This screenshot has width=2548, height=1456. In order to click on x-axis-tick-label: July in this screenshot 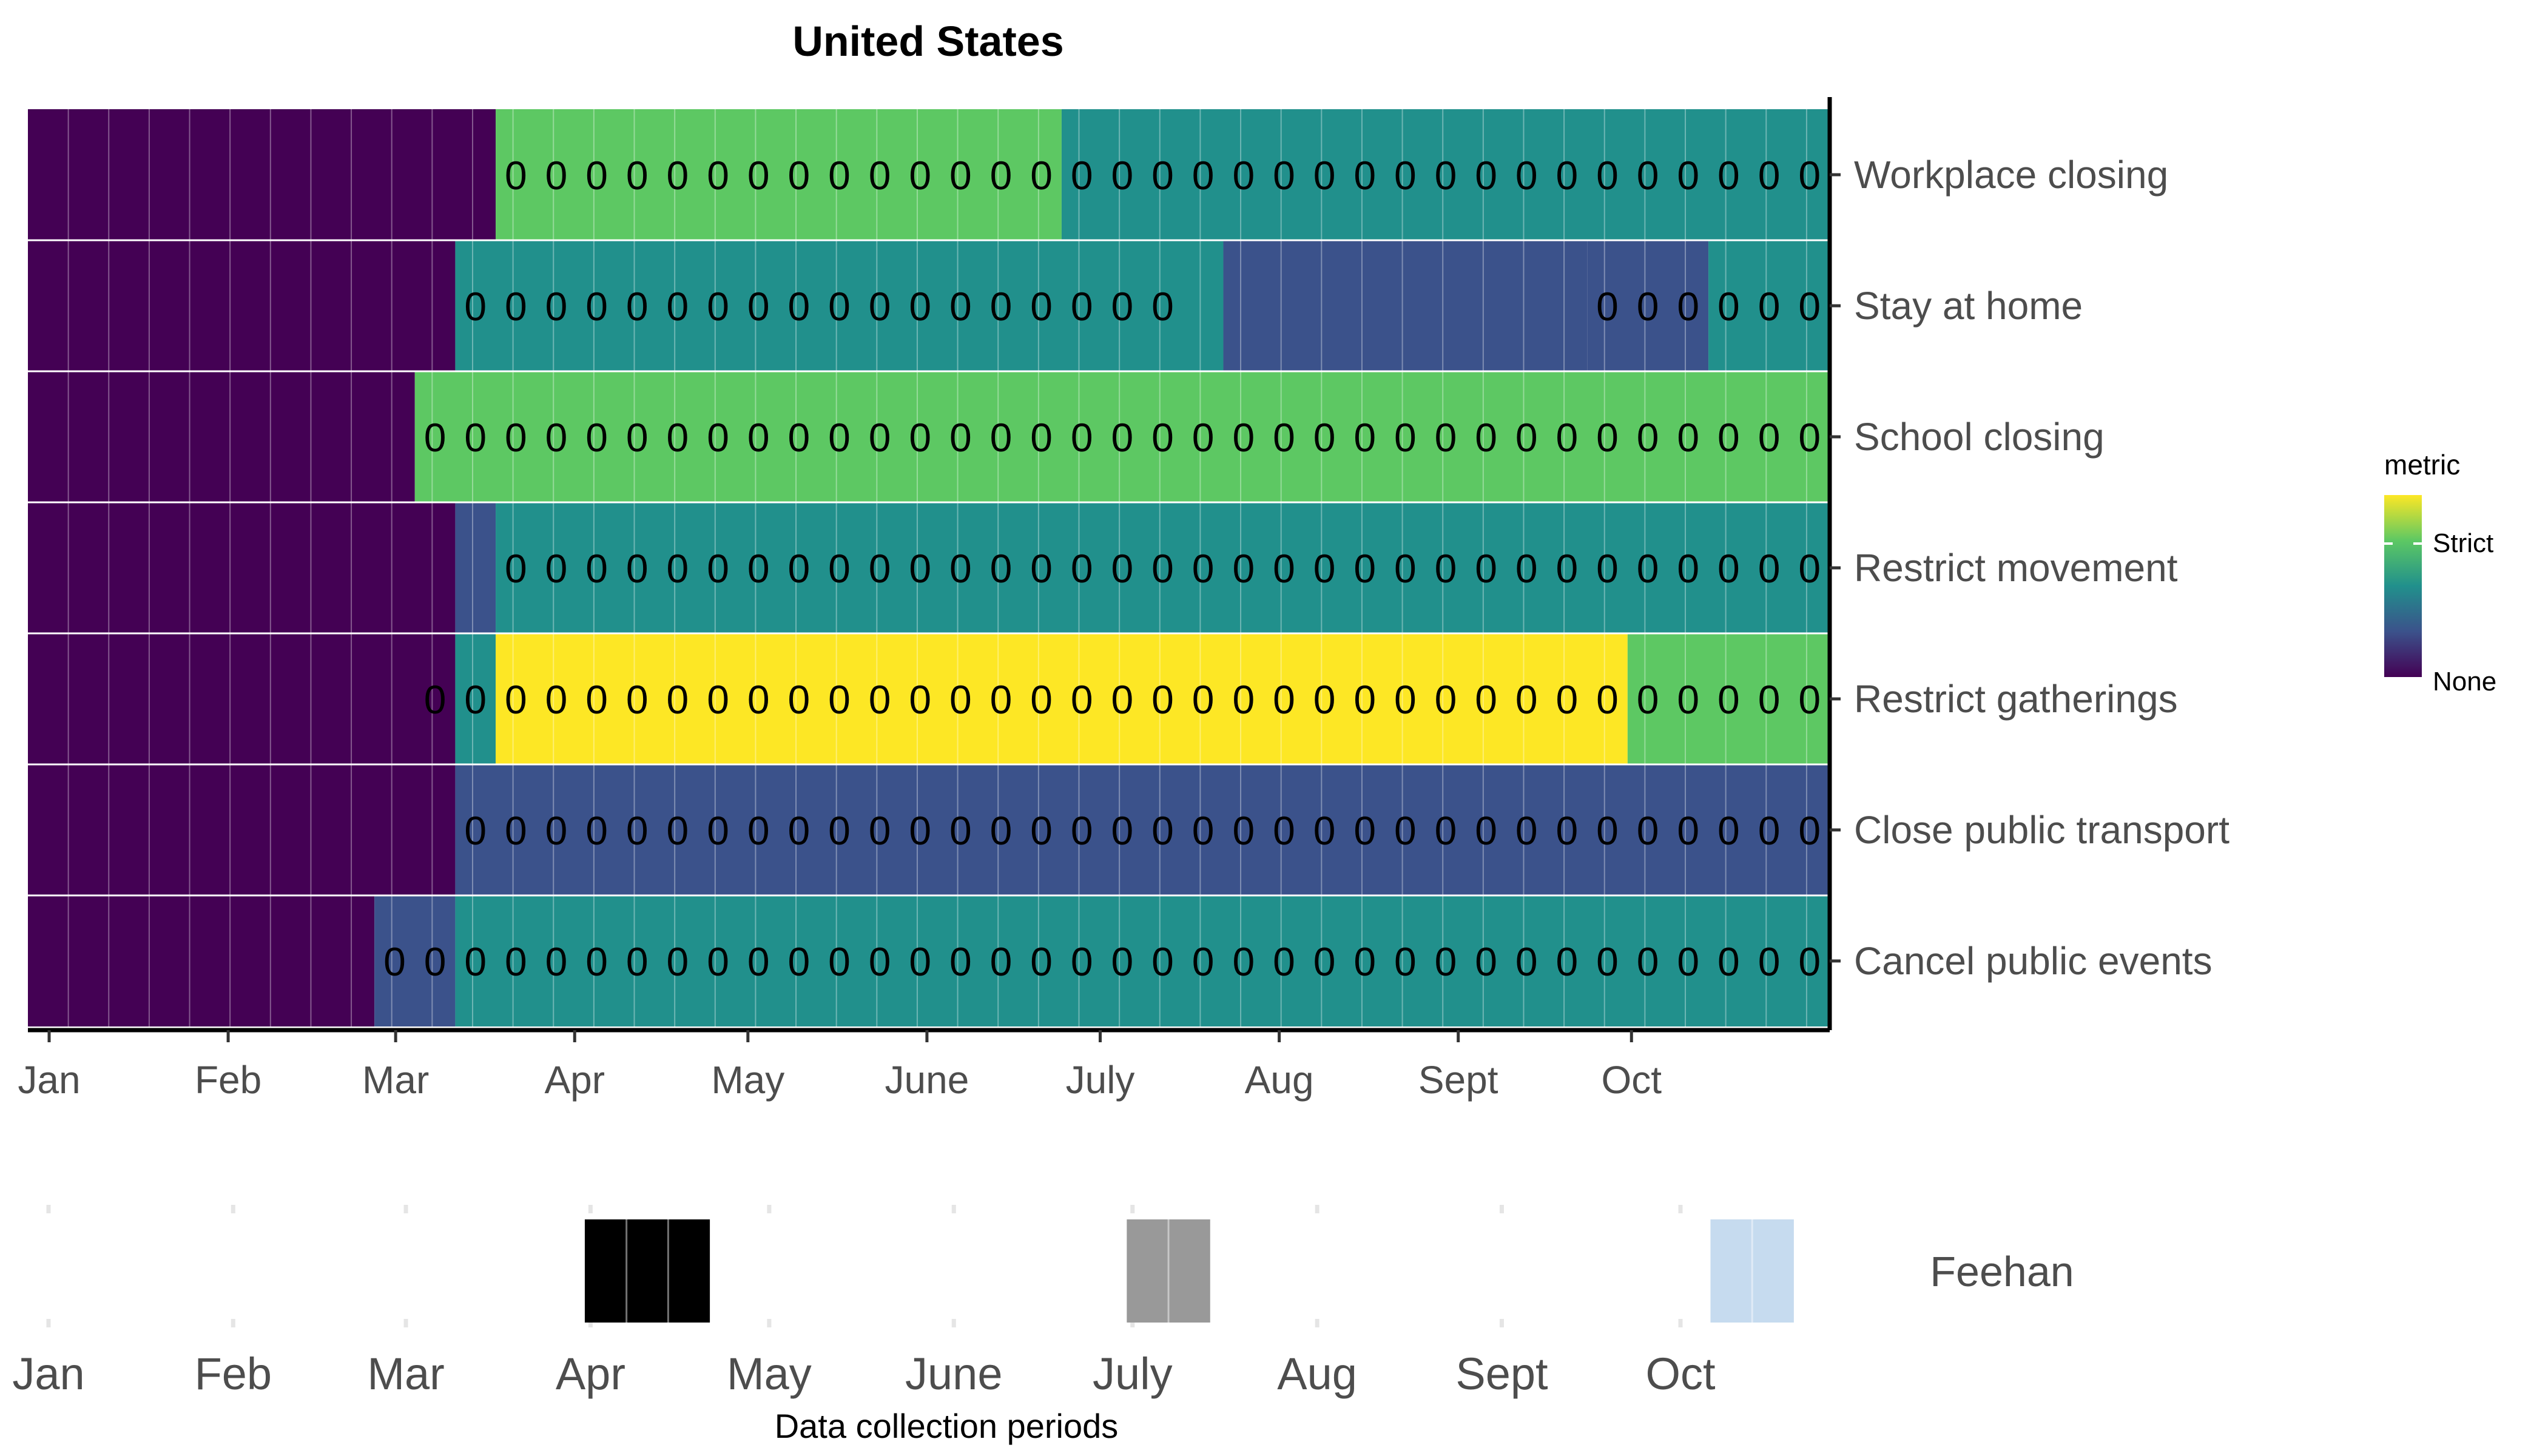, I will do `click(1100, 1080)`.